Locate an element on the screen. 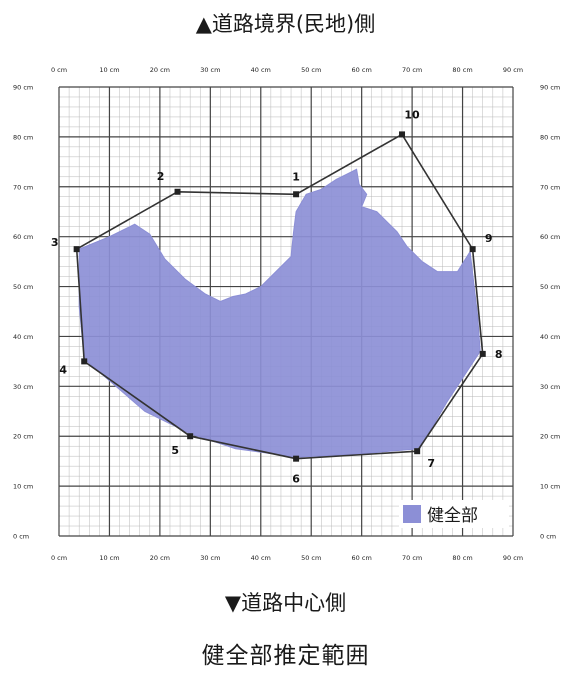 The height and width of the screenshot is (673, 571). x-tick-label-bottom: 10 cm is located at coordinates (109, 558).